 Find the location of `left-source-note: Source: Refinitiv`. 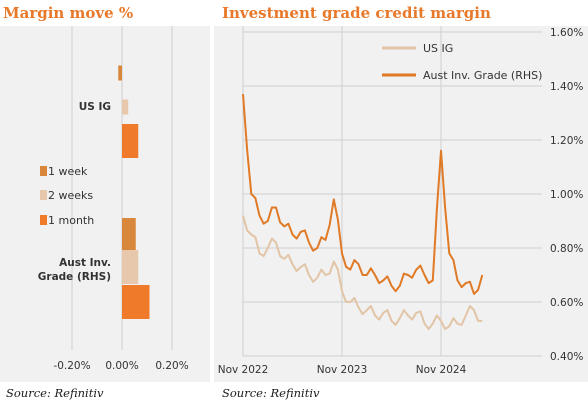

left-source-note: Source: Refinitiv is located at coordinates (55, 393).